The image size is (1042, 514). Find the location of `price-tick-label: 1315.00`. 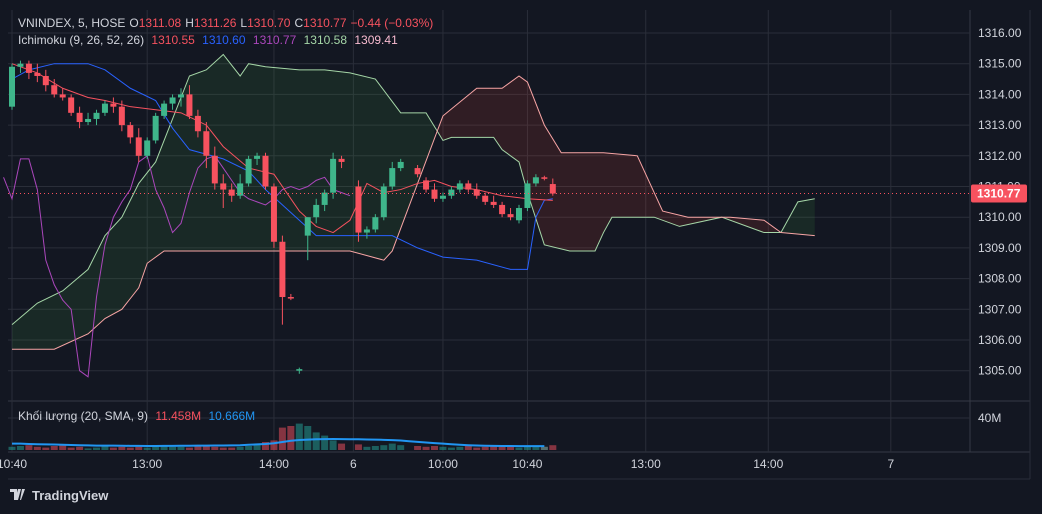

price-tick-label: 1315.00 is located at coordinates (1000, 64).